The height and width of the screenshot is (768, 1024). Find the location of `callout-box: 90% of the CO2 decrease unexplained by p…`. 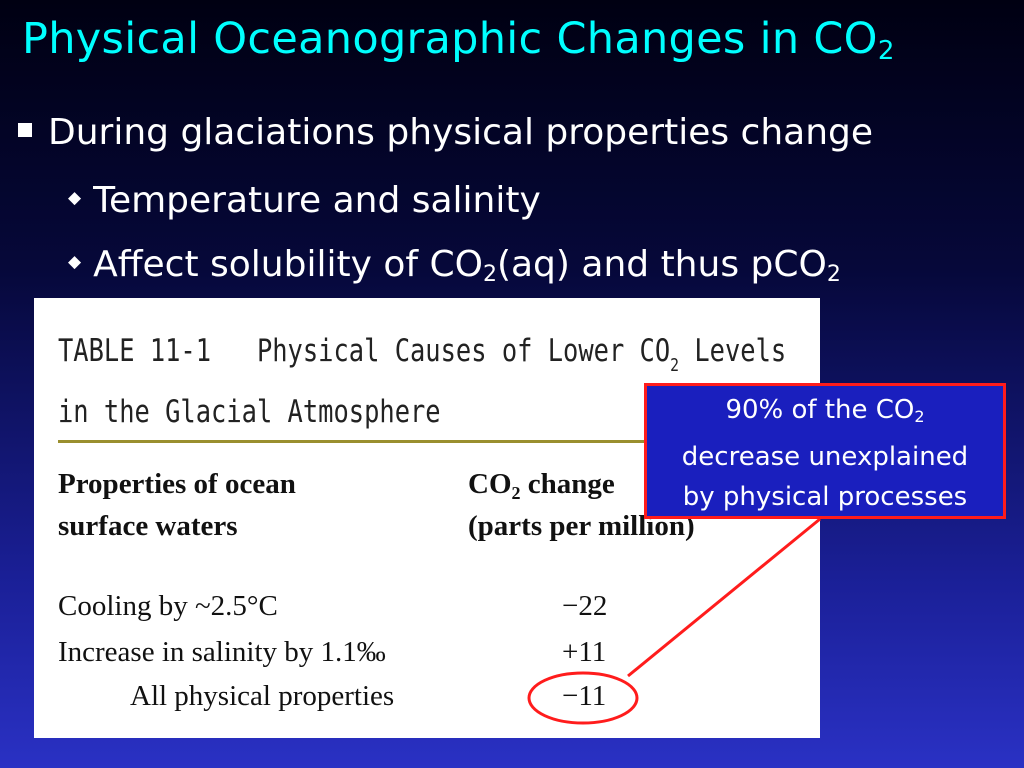

callout-box: 90% of the CO2 decrease unexplained by p… is located at coordinates (825, 451).